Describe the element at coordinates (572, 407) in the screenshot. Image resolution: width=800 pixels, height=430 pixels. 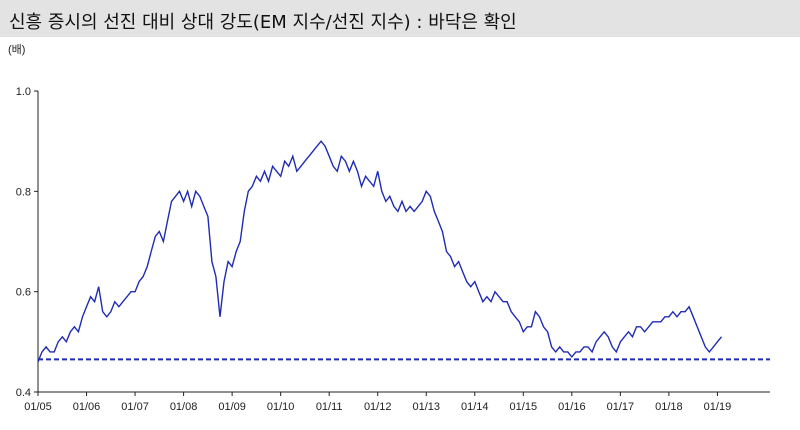
I see `x-tick-label: 01/16` at that location.